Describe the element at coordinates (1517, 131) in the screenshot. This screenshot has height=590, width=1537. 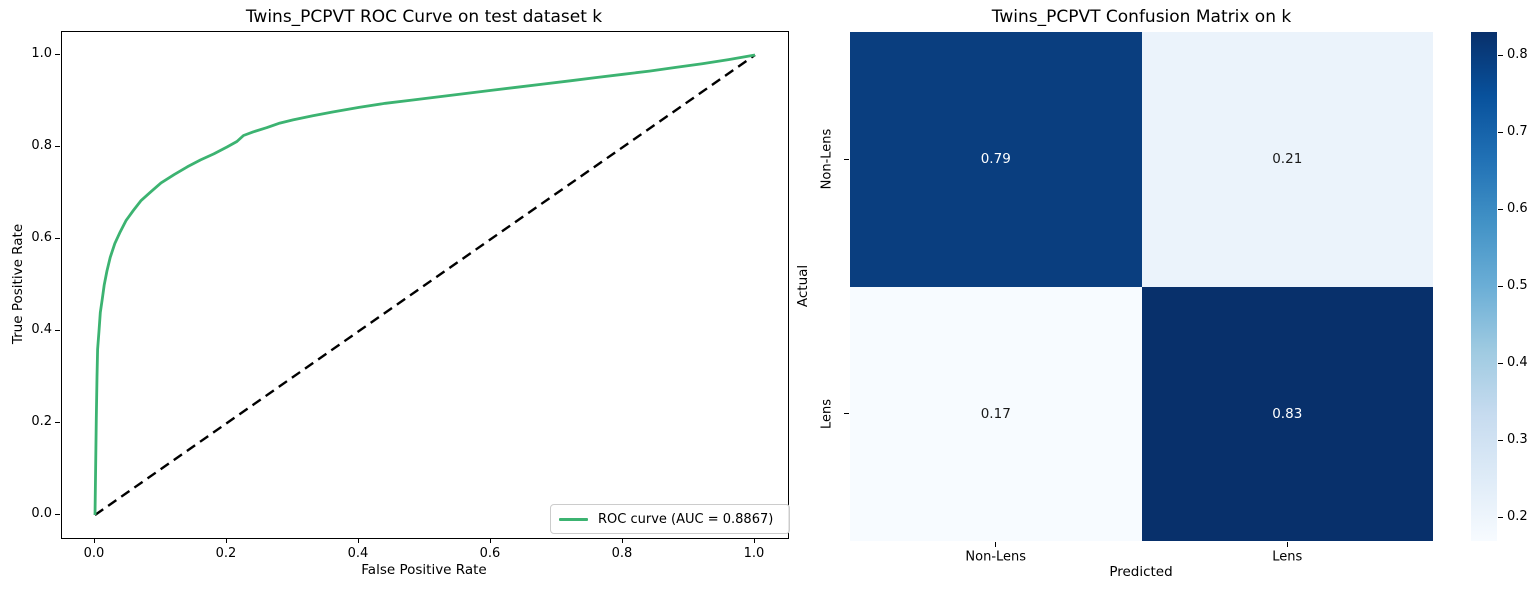
I see `colorbar-tick-label: 0.7` at that location.